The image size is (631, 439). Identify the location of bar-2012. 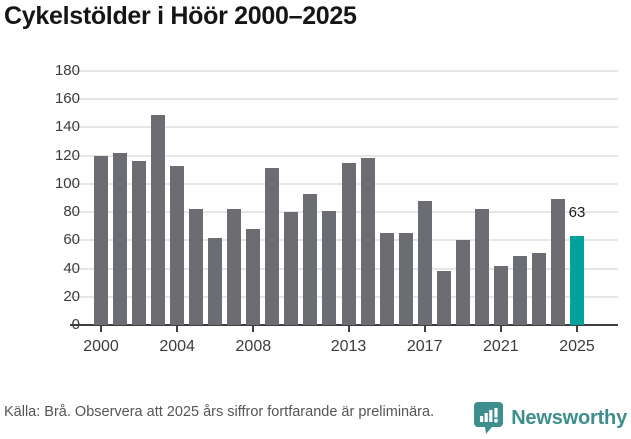
(329, 267).